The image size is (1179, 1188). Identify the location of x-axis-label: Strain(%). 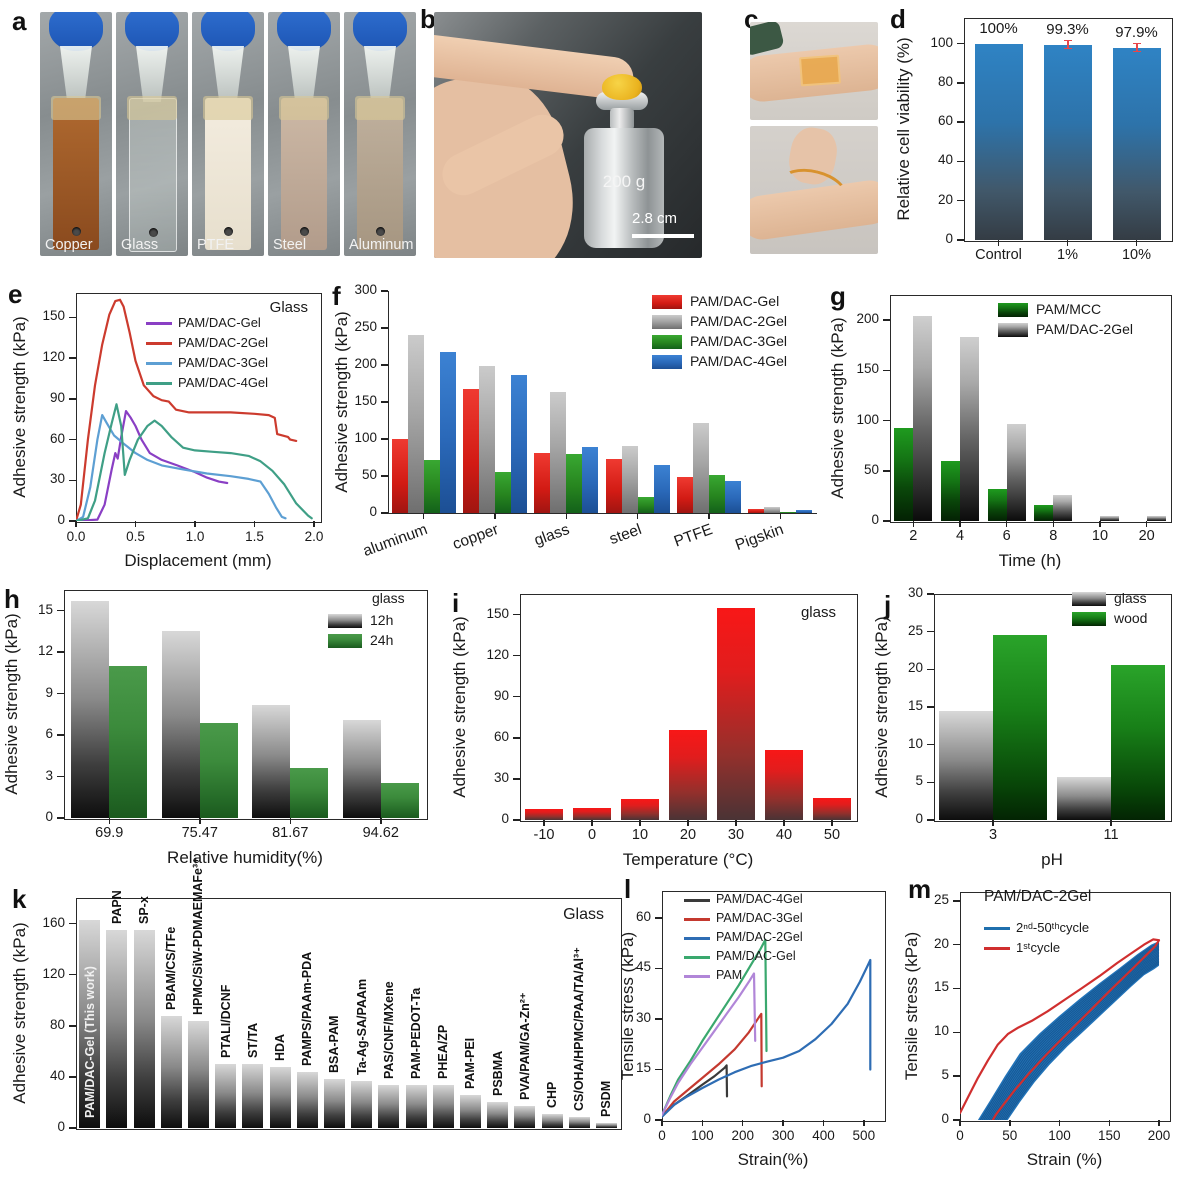
(773, 1159).